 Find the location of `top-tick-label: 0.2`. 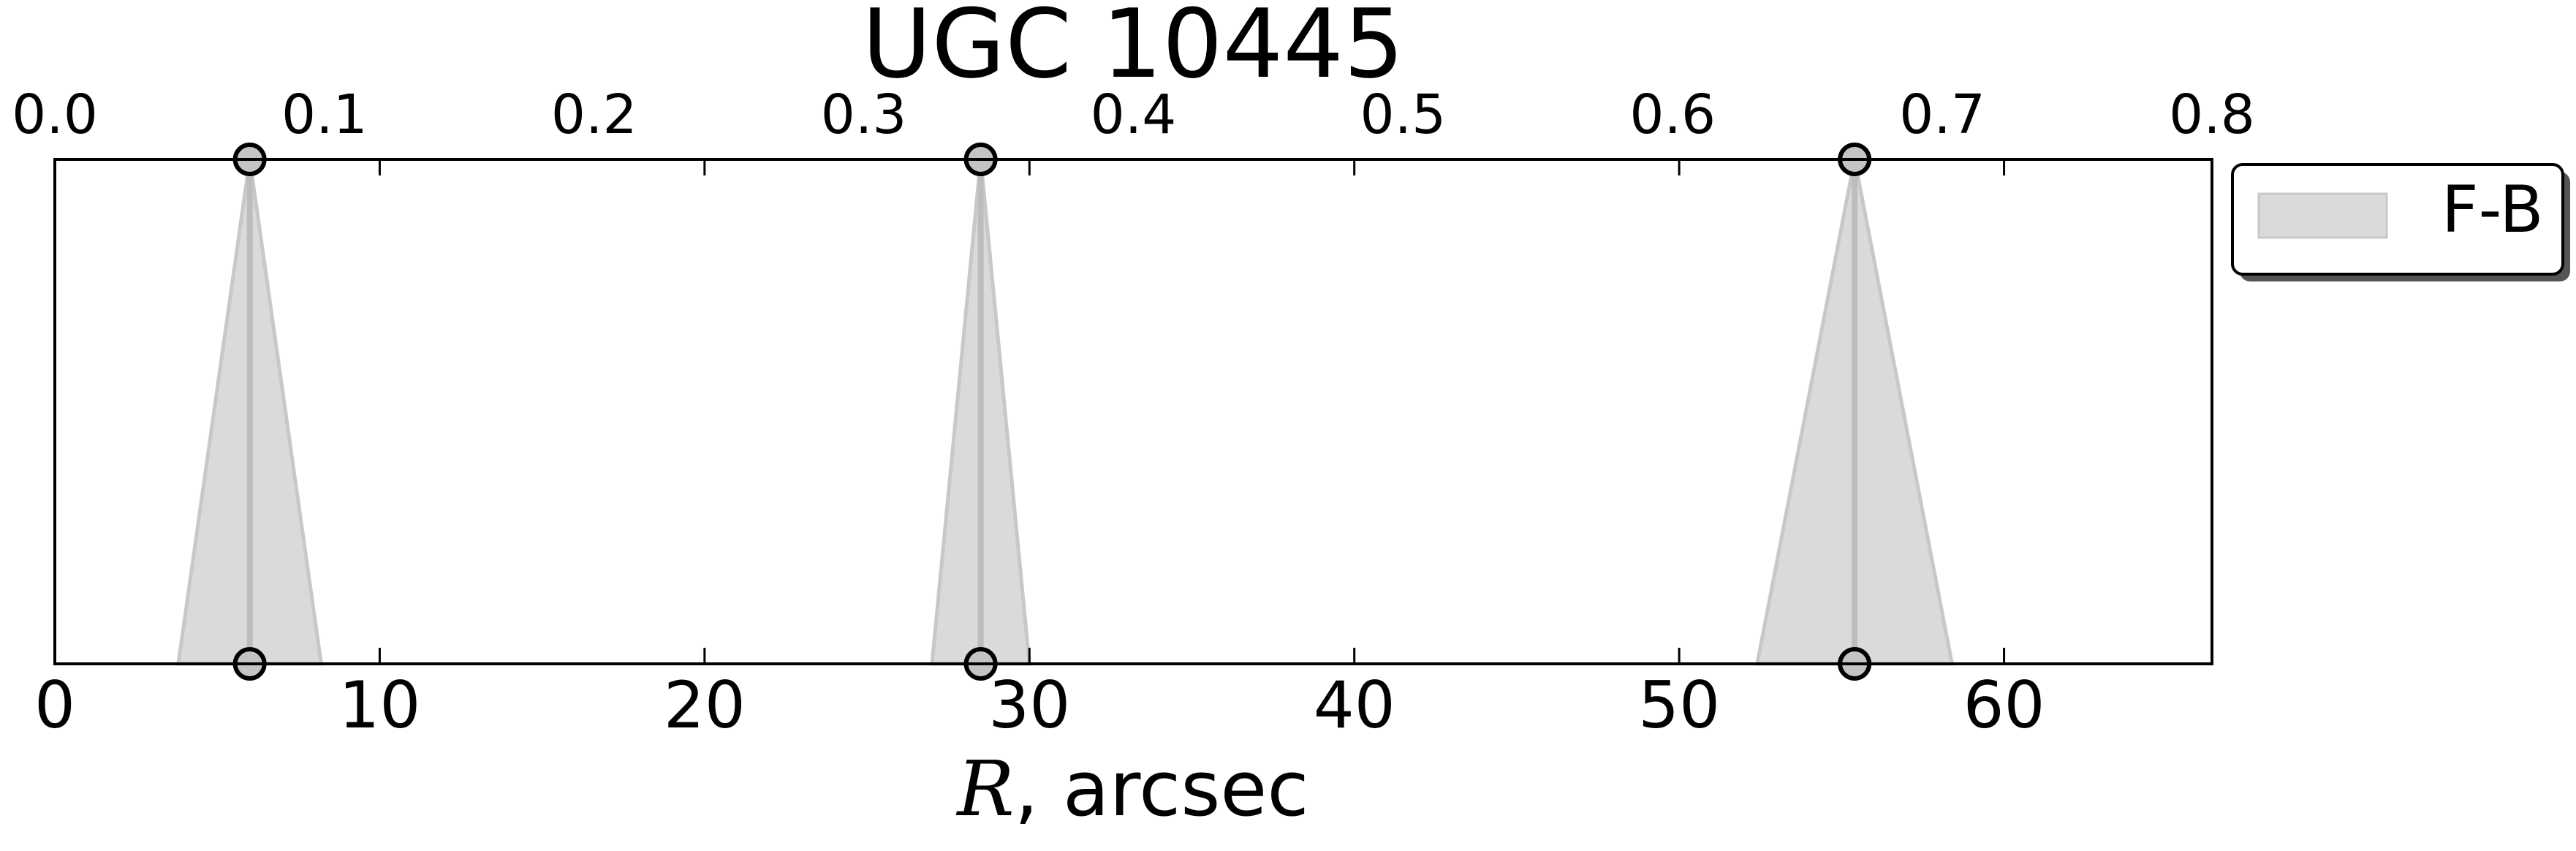

top-tick-label: 0.2 is located at coordinates (594, 114).